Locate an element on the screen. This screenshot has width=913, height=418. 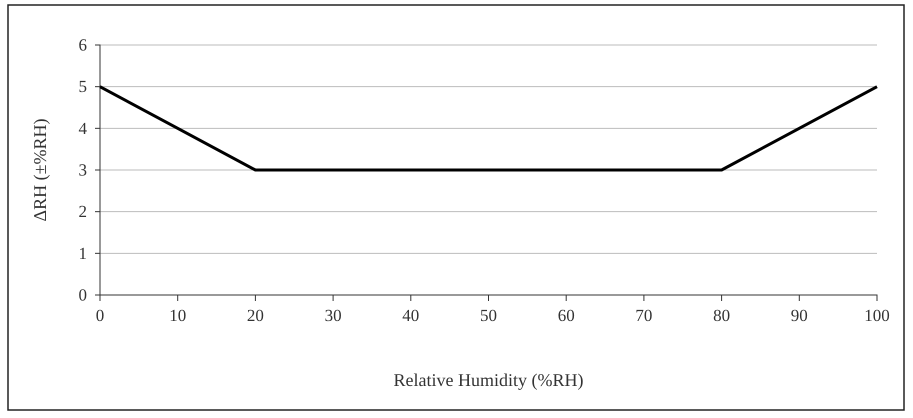
y-tick-label: 3 is located at coordinates (82, 170).